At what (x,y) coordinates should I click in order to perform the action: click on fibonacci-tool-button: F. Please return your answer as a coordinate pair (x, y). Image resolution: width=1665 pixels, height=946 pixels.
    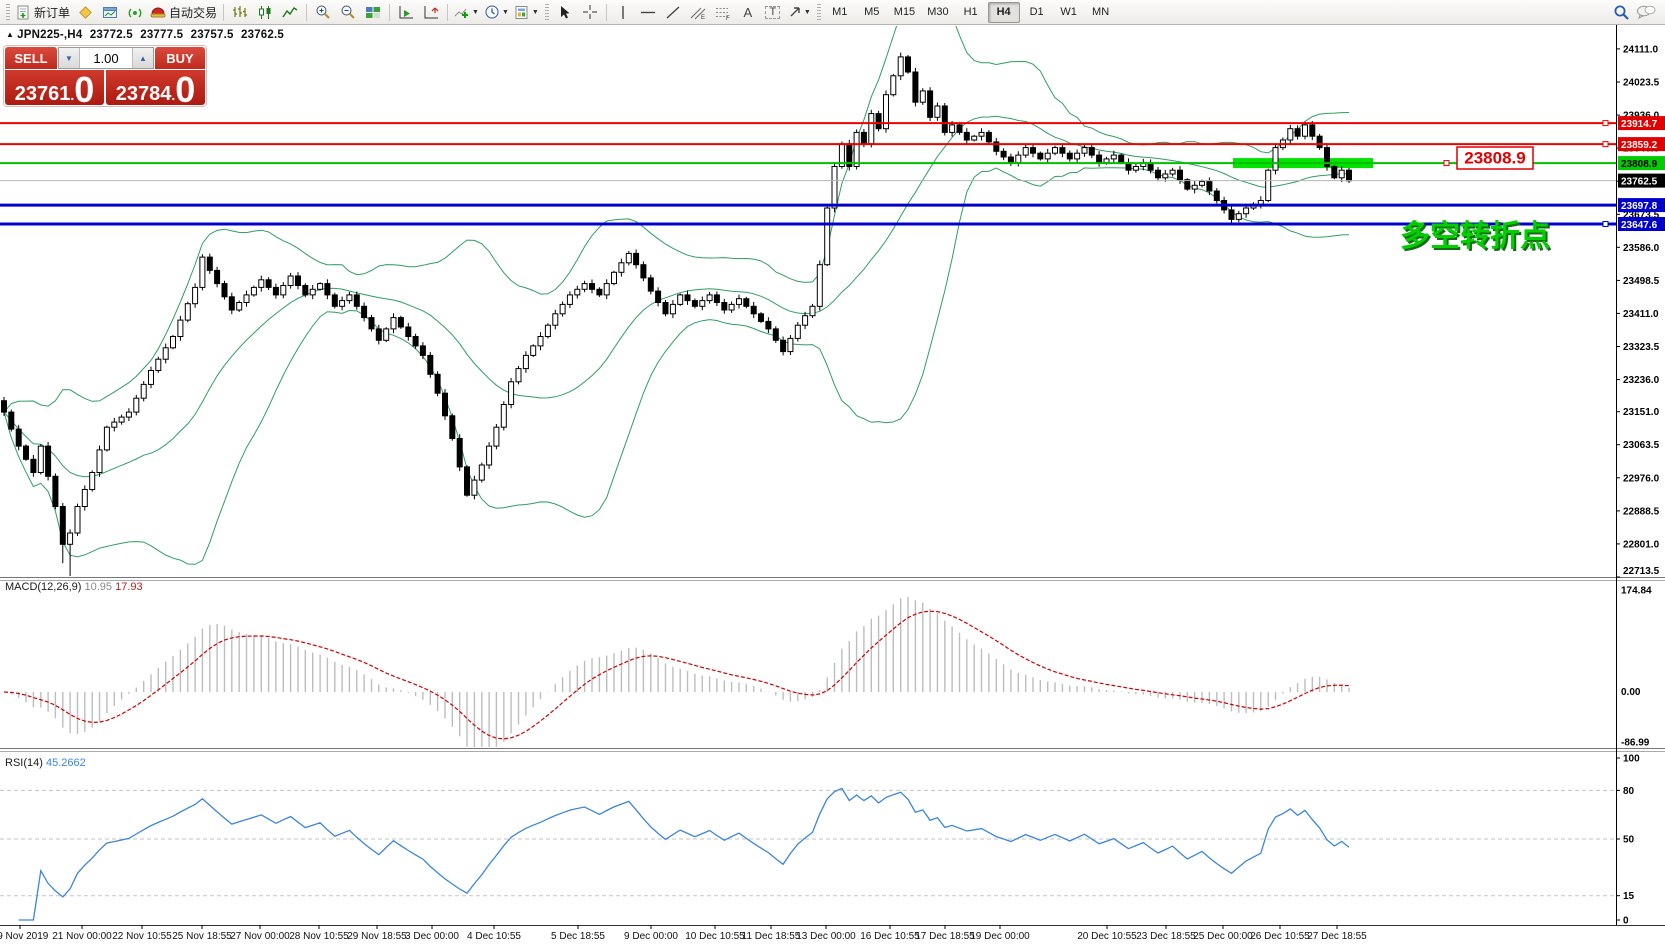
    Looking at the image, I should click on (723, 12).